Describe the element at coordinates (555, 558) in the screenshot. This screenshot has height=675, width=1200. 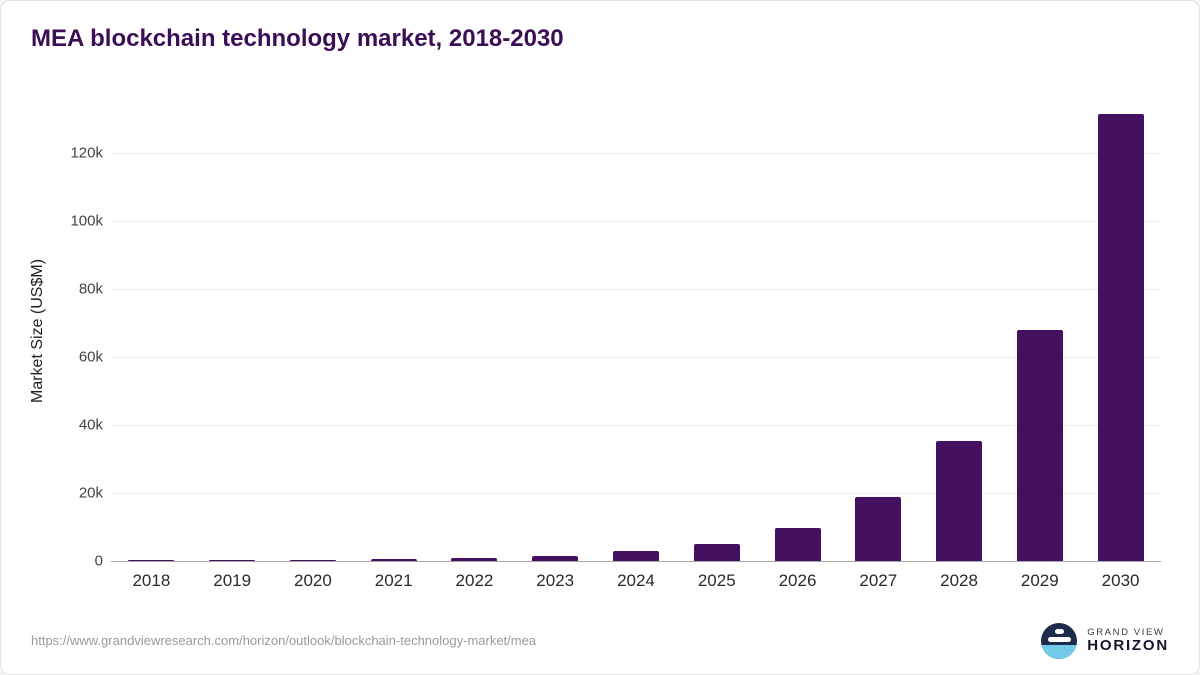
I see `bar-2023` at that location.